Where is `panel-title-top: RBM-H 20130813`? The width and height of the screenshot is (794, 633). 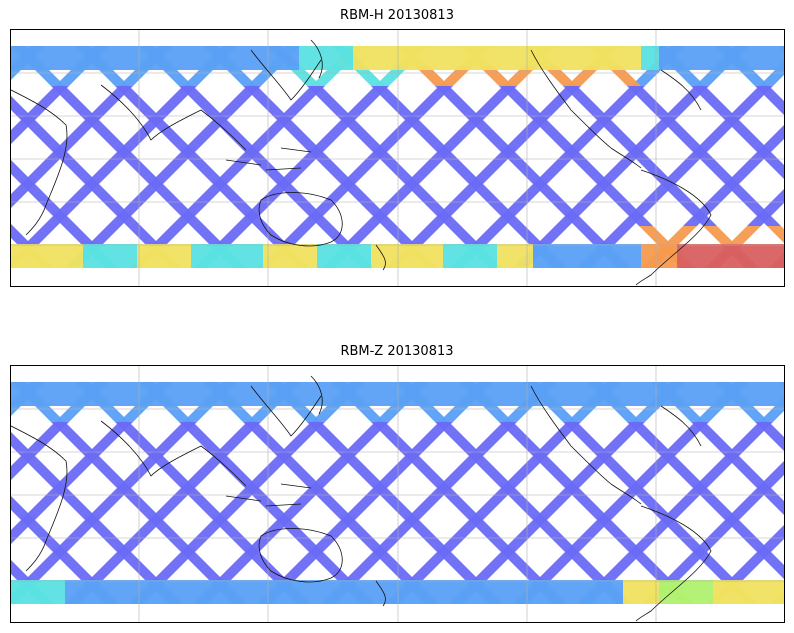 panel-title-top: RBM-H 20130813 is located at coordinates (397, 15).